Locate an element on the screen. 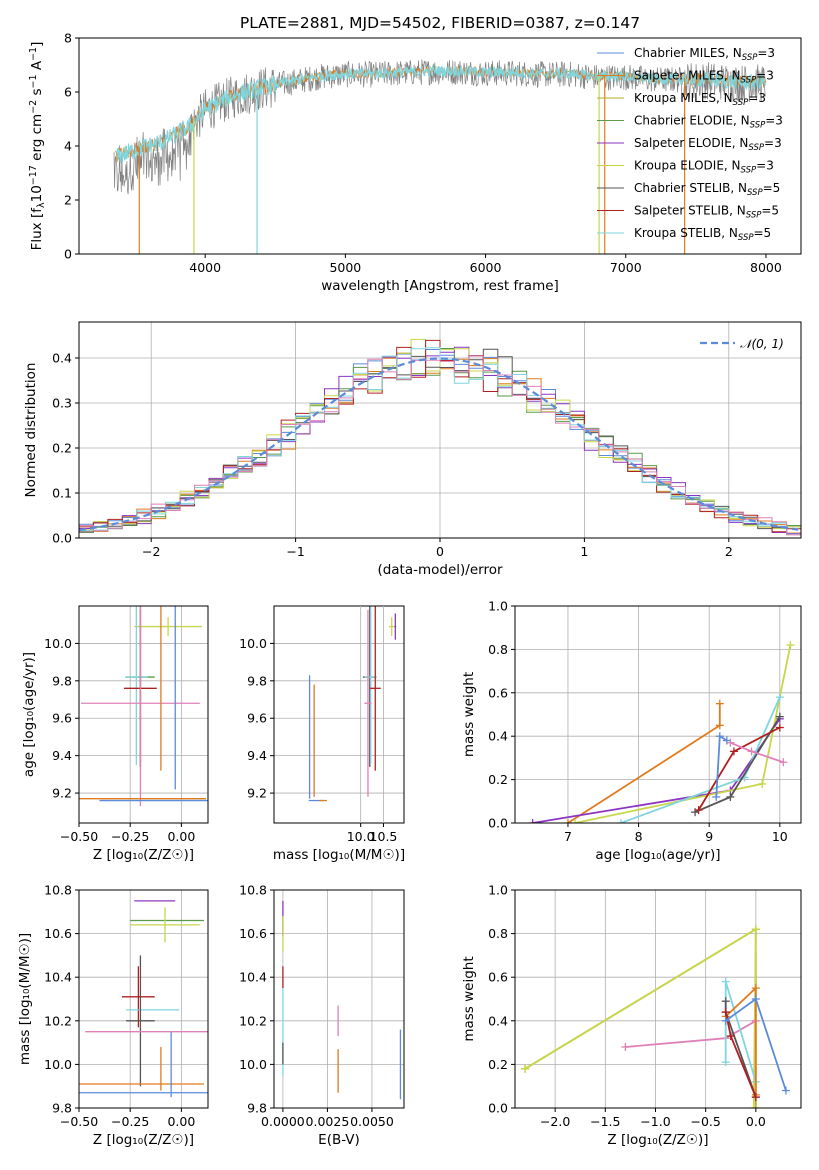 Image resolution: width=819 pixels, height=1170 pixels. y-tick-label: 9.4 is located at coordinates (62, 755).